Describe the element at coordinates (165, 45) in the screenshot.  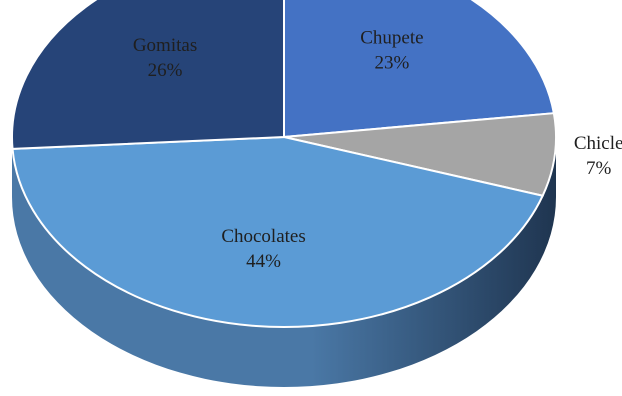
I see `slice-label-gomitas: Gomitas` at that location.